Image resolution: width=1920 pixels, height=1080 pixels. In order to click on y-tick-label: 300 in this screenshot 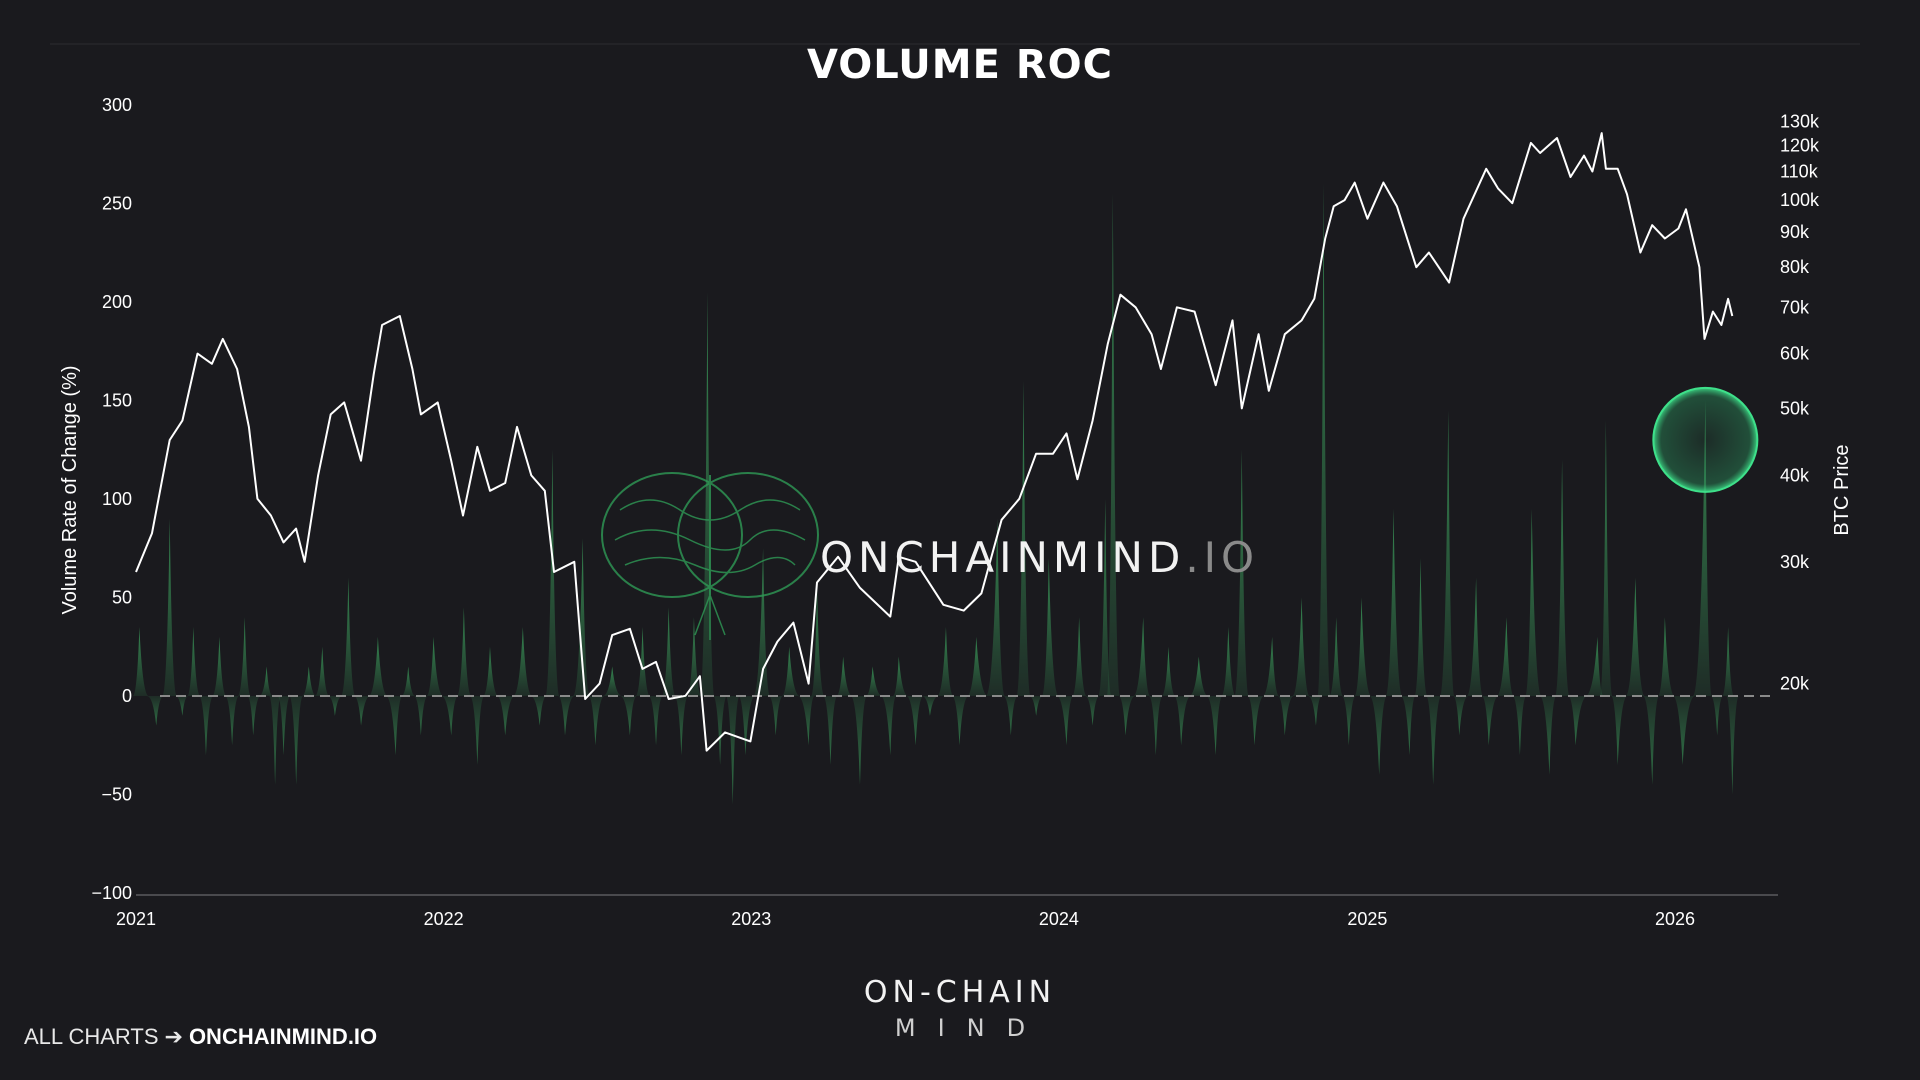, I will do `click(117, 105)`.